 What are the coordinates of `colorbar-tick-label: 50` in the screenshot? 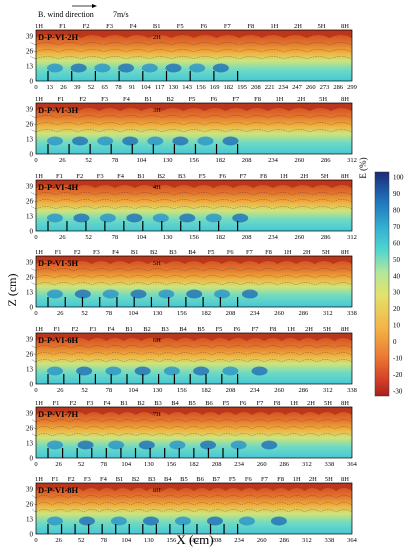 It's located at (397, 260).